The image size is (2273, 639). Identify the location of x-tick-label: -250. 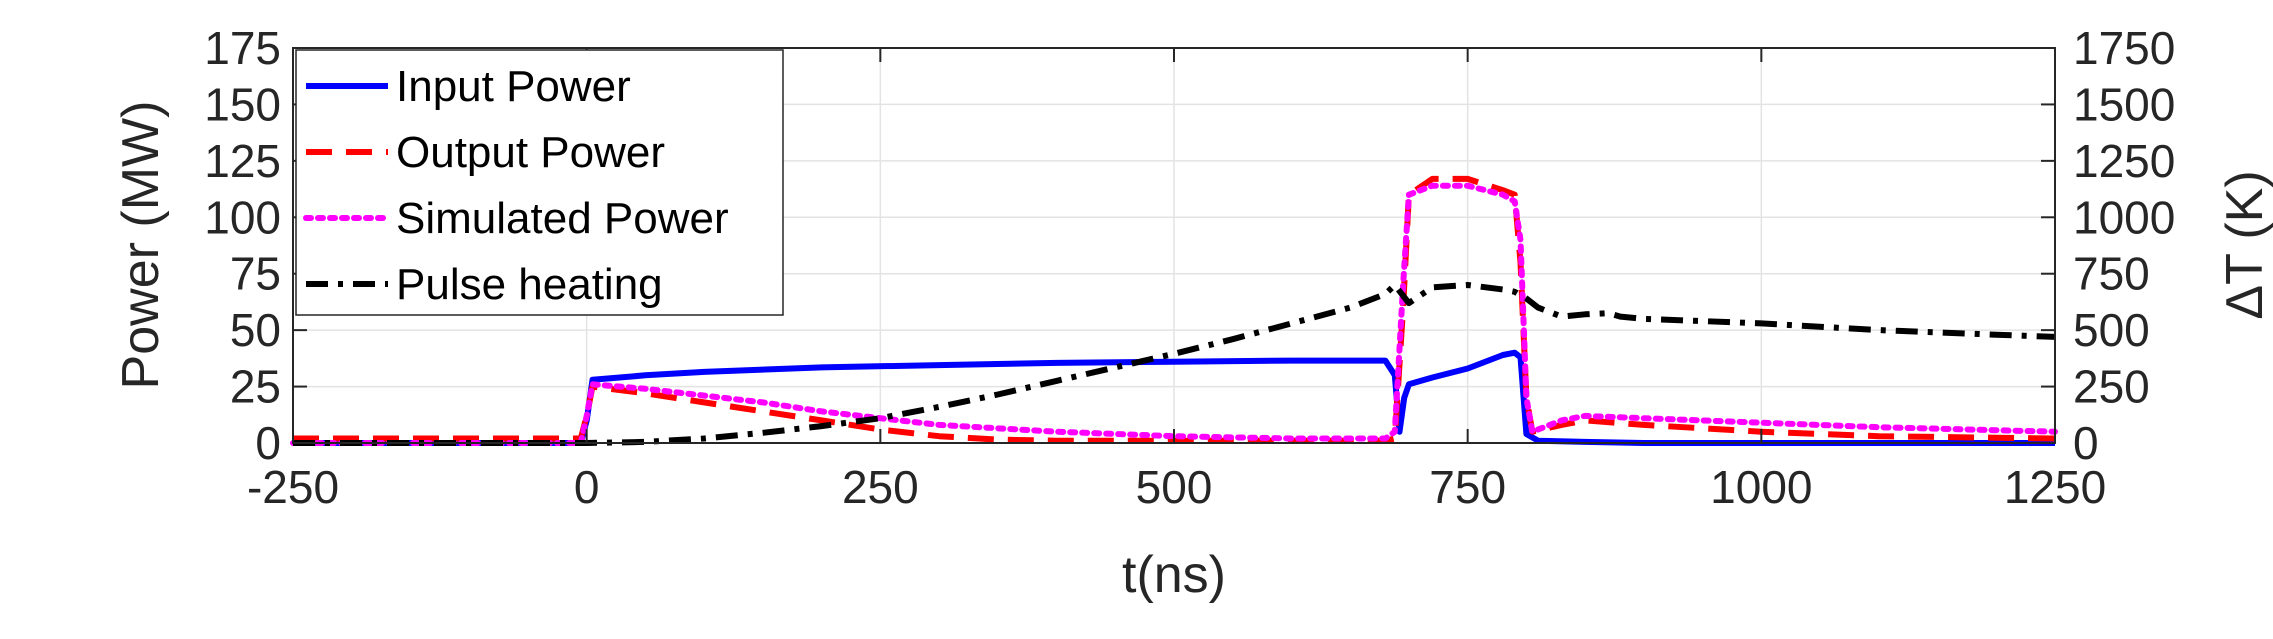
(293, 487).